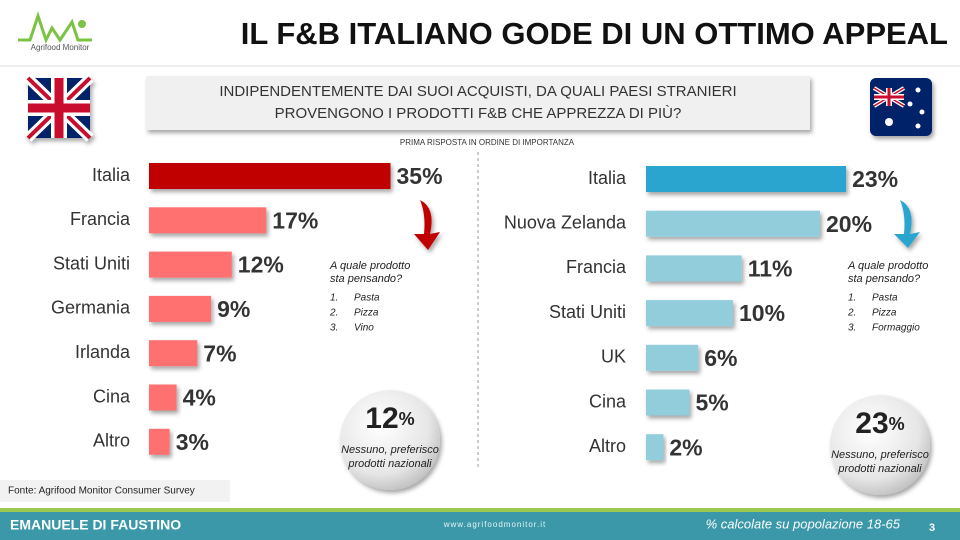 The image size is (960, 540). Describe the element at coordinates (871, 423) in the screenshot. I see `bubble-number: 23` at that location.